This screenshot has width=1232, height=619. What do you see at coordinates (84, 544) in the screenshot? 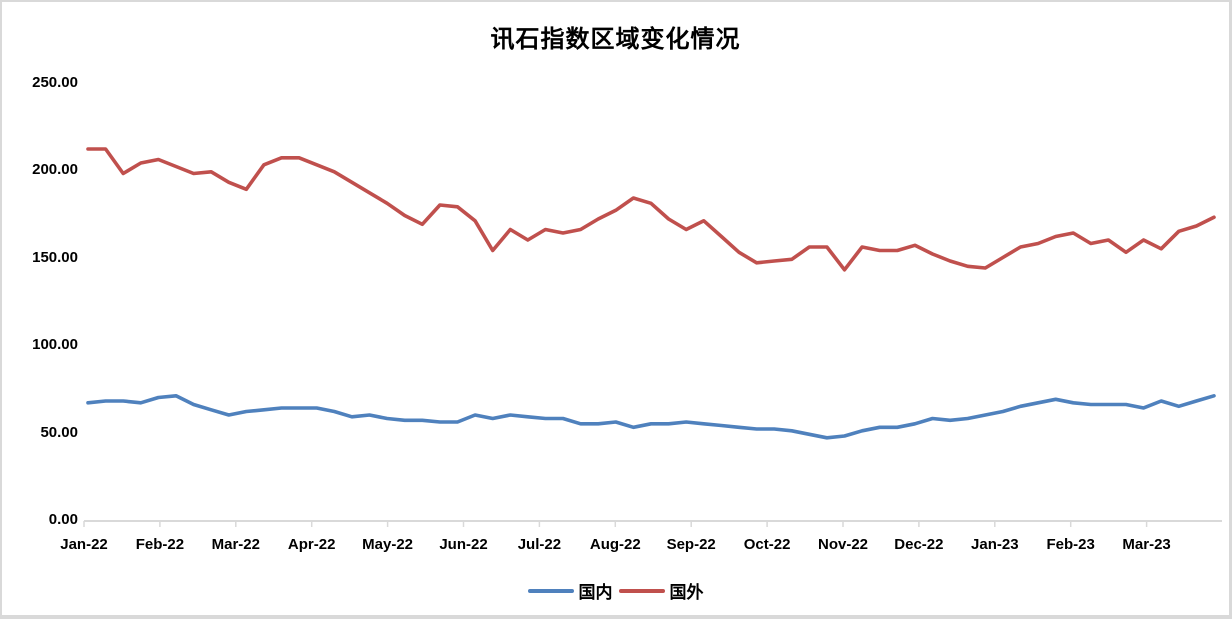
I see `x-axis-label: Jan-22` at bounding box center [84, 544].